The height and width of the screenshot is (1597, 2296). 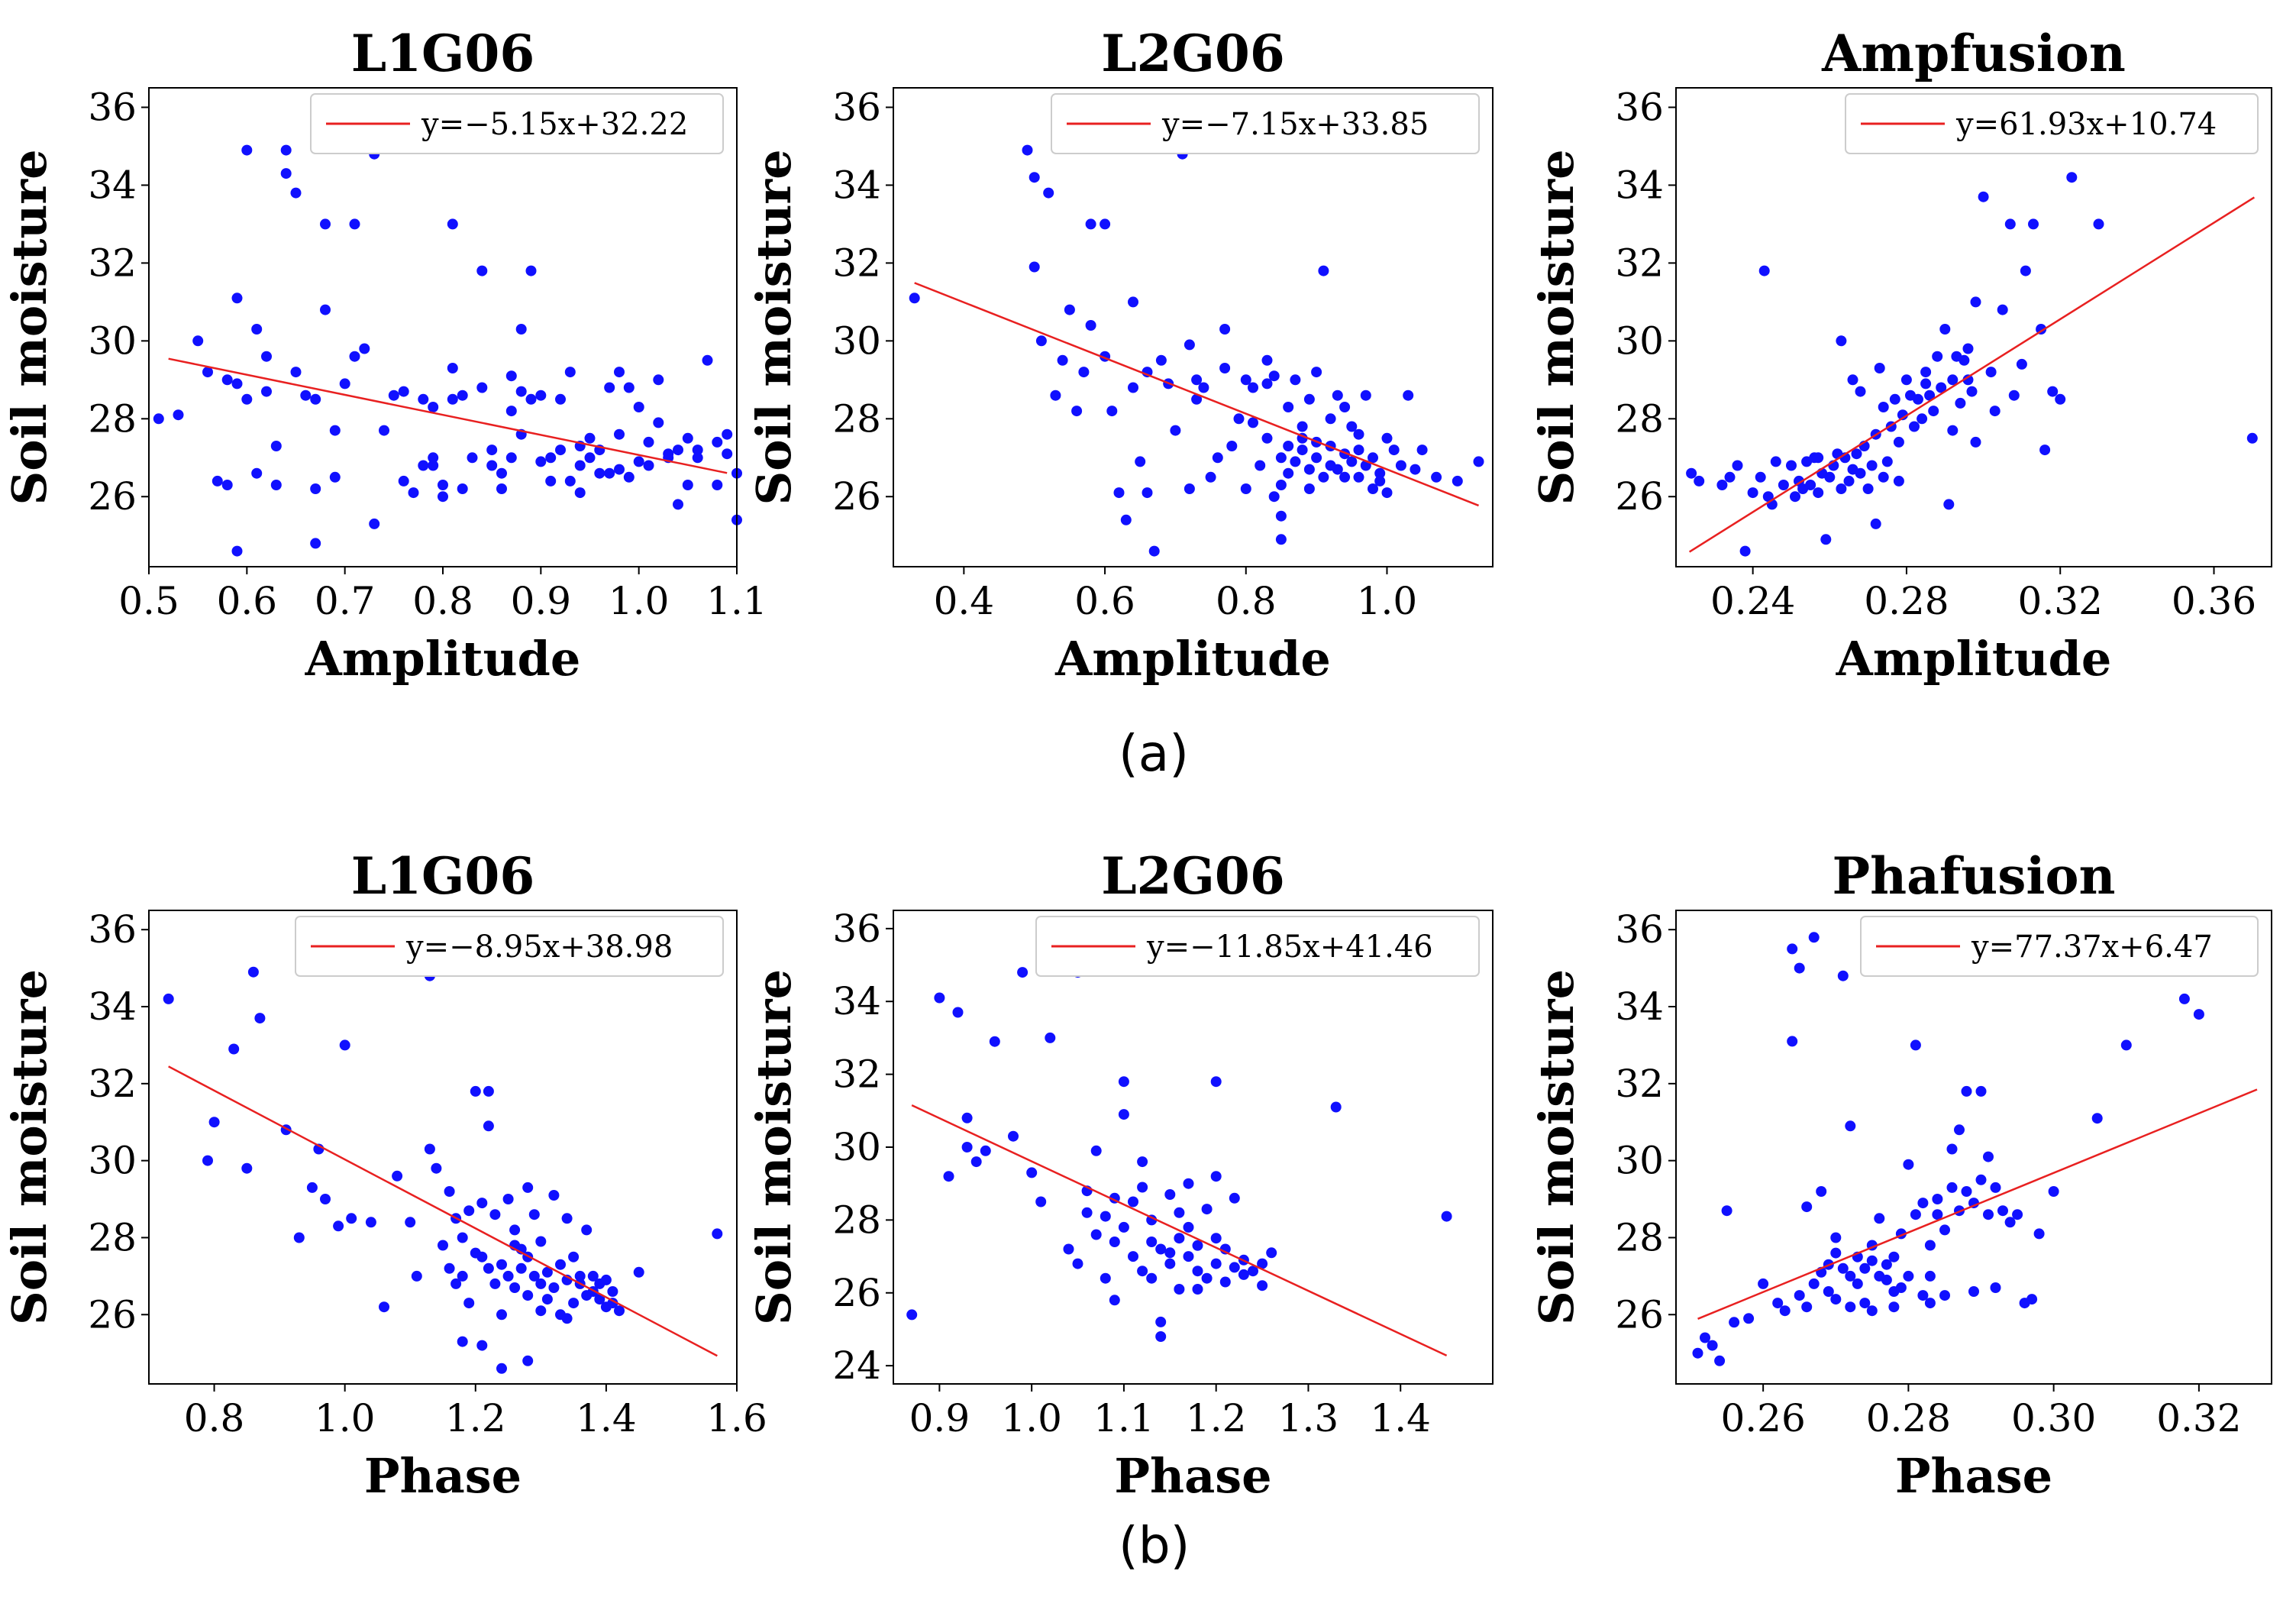 What do you see at coordinates (856, 1365) in the screenshot?
I see `y-tick-label: 24` at bounding box center [856, 1365].